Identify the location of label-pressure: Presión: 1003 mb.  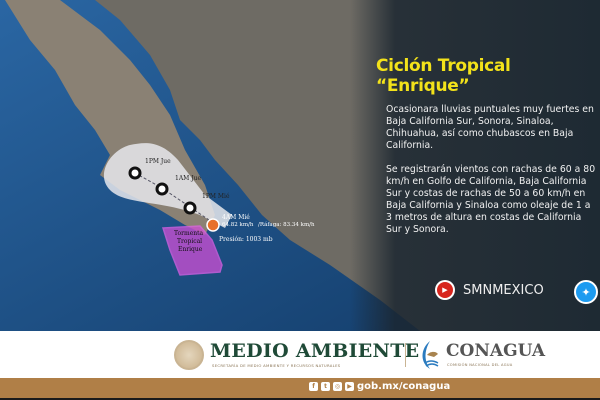
(246, 239).